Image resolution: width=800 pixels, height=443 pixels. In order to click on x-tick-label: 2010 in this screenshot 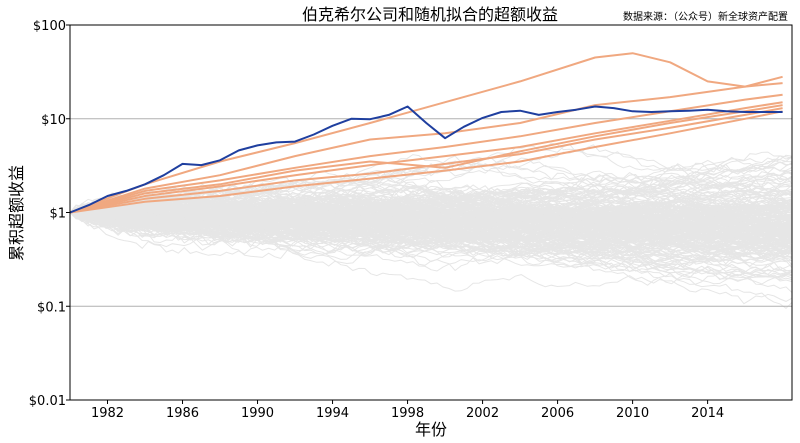, I will do `click(632, 413)`.